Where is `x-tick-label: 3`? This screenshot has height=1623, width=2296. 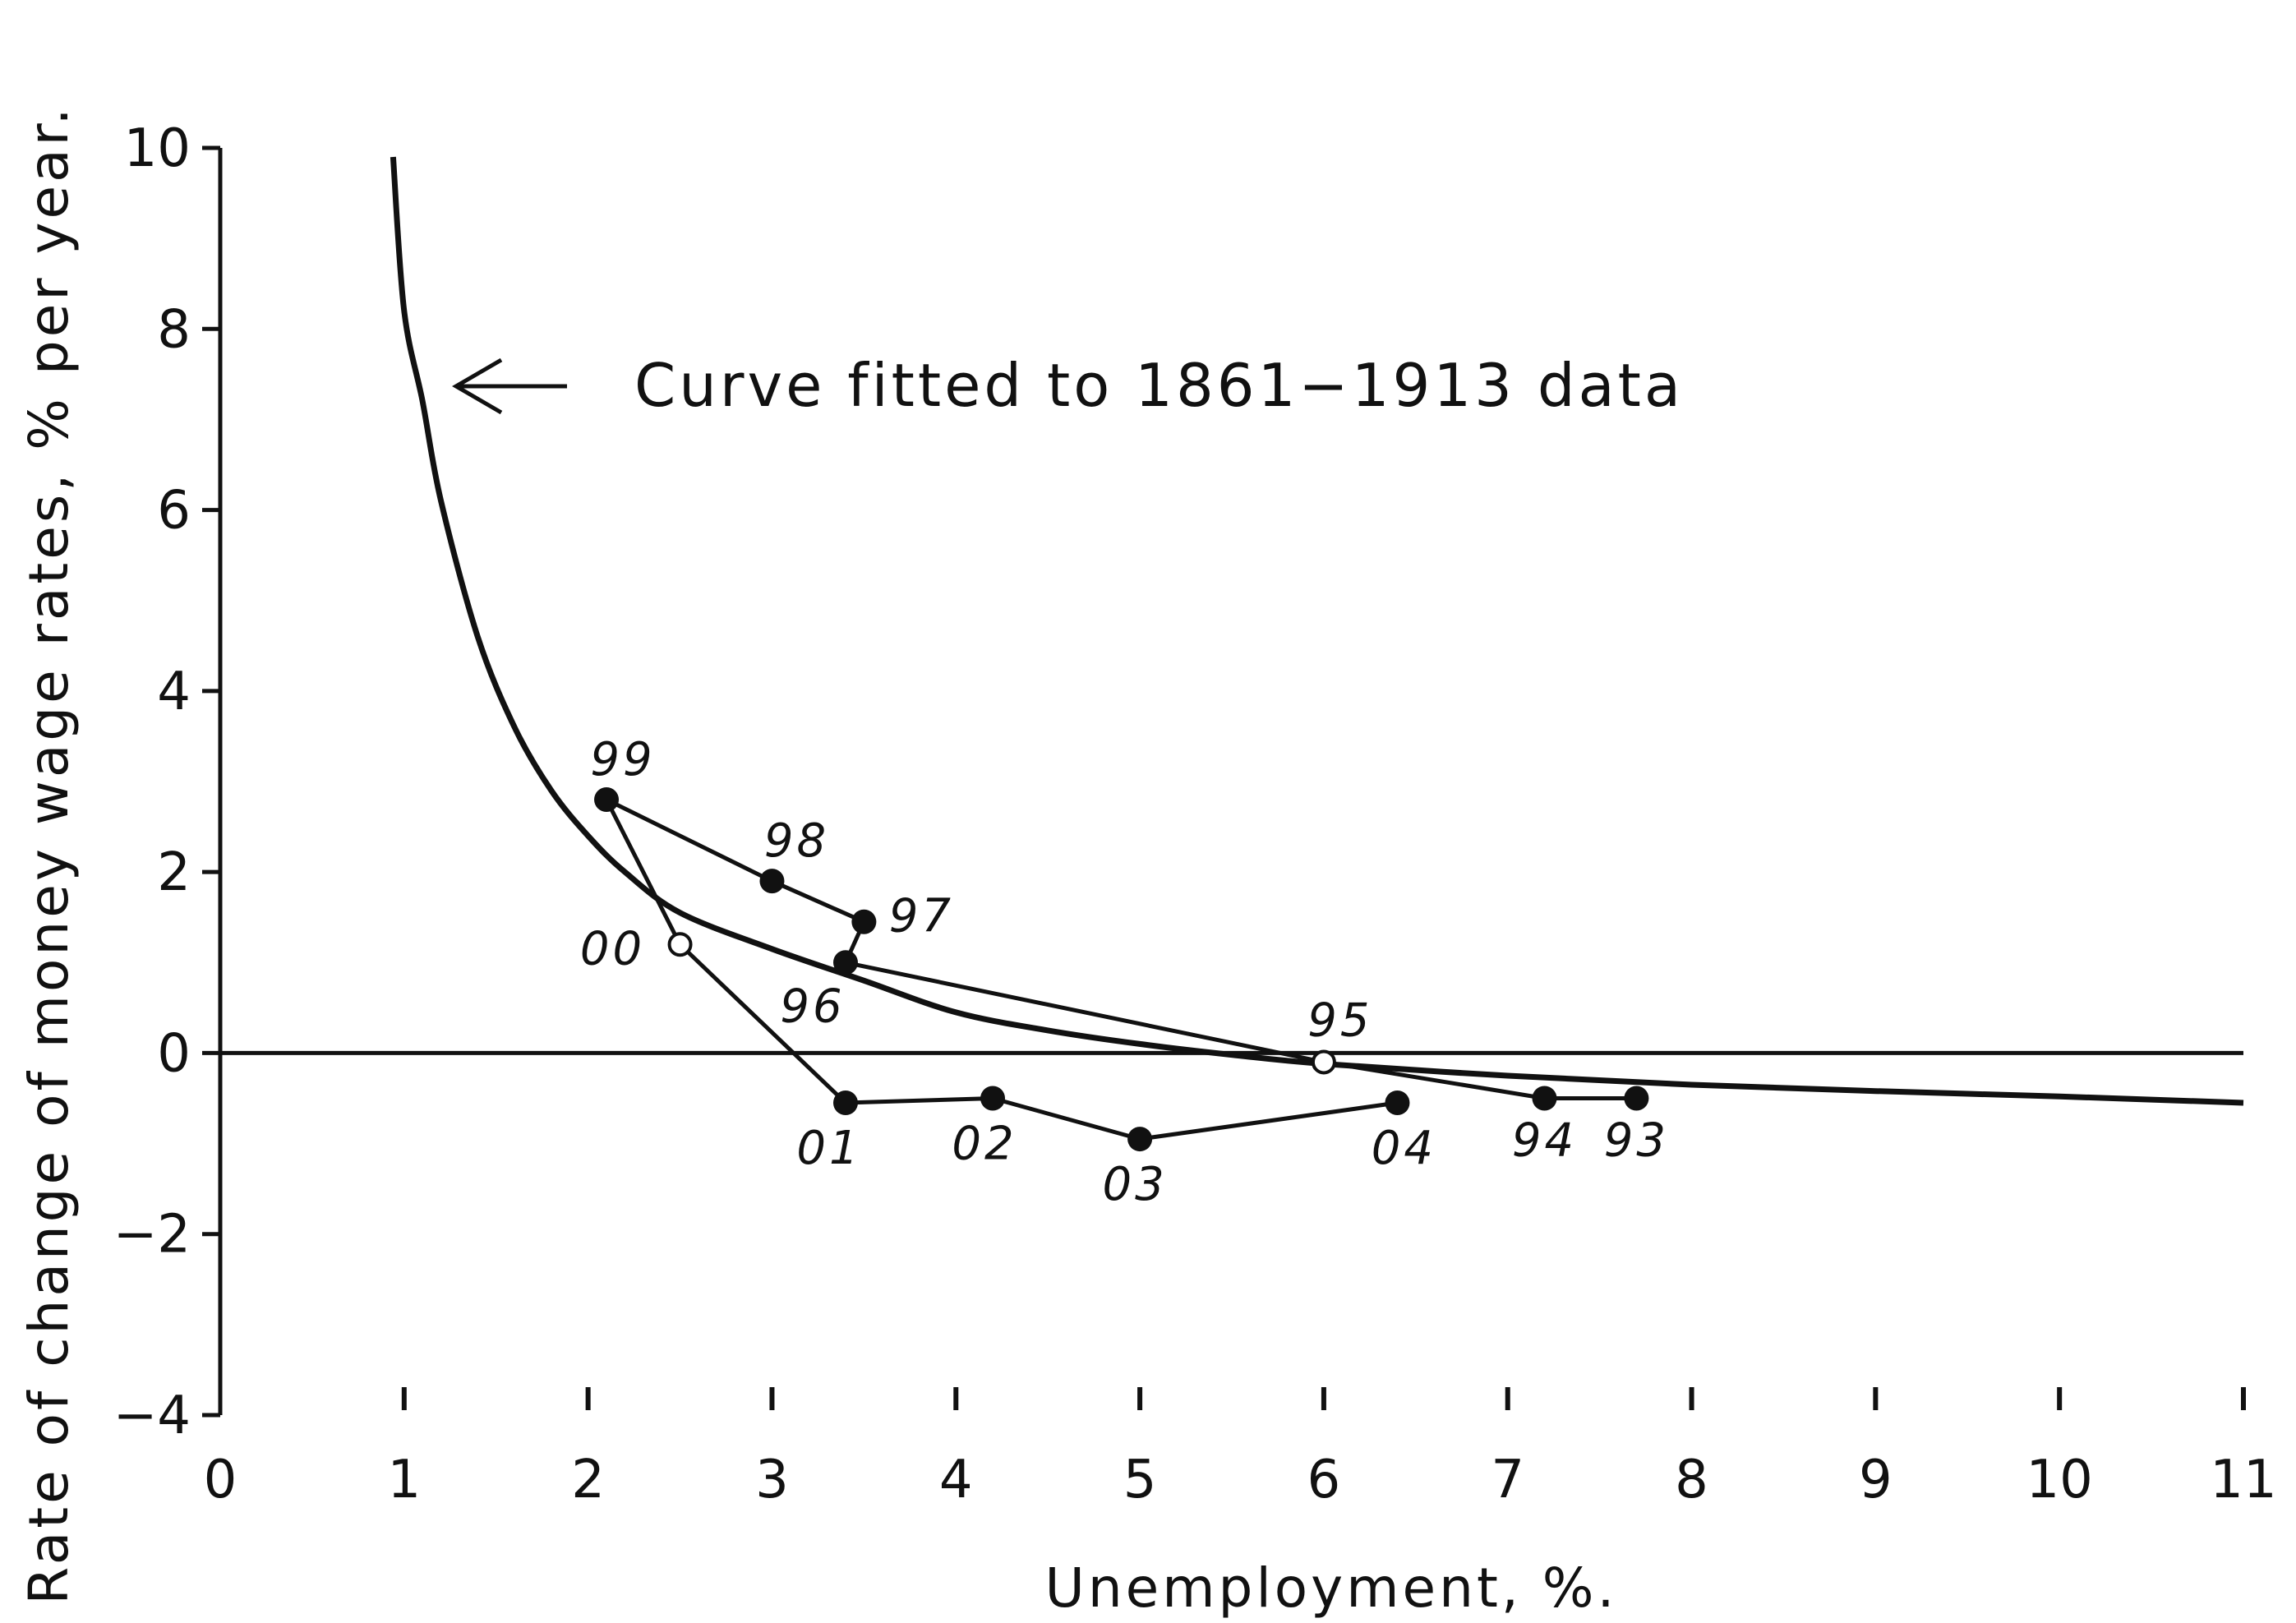
x-tick-label: 3 is located at coordinates (772, 1480).